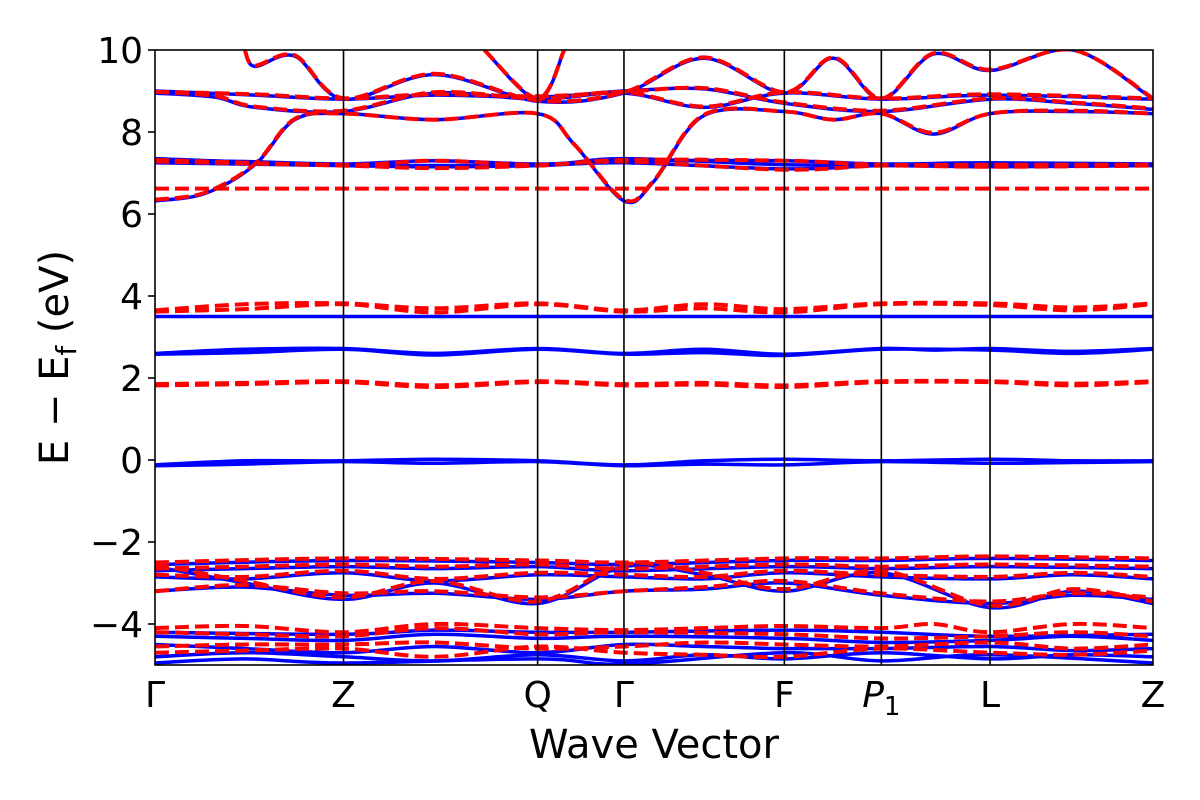 Image resolution: width=1200 pixels, height=800 pixels. What do you see at coordinates (116, 543) in the screenshot?
I see `y-tick-label: −2` at bounding box center [116, 543].